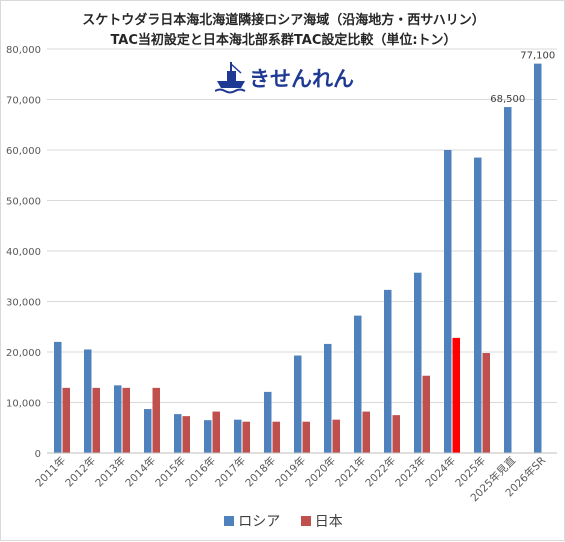 The height and width of the screenshot is (542, 565). Describe the element at coordinates (301, 79) in the screenshot. I see `logo-text: きせんれん` at that location.